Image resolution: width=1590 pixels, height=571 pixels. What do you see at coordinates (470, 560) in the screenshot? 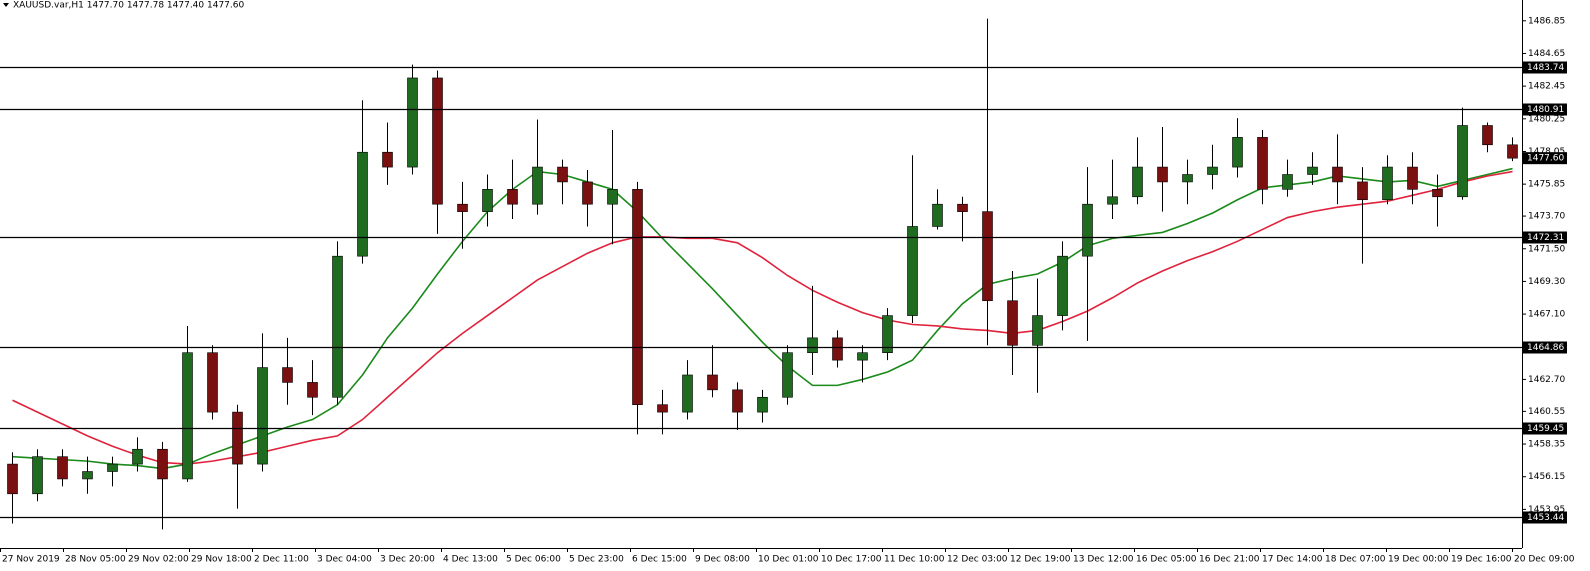
I see `x-tick-label: 4 Dec 13:00` at bounding box center [470, 560].